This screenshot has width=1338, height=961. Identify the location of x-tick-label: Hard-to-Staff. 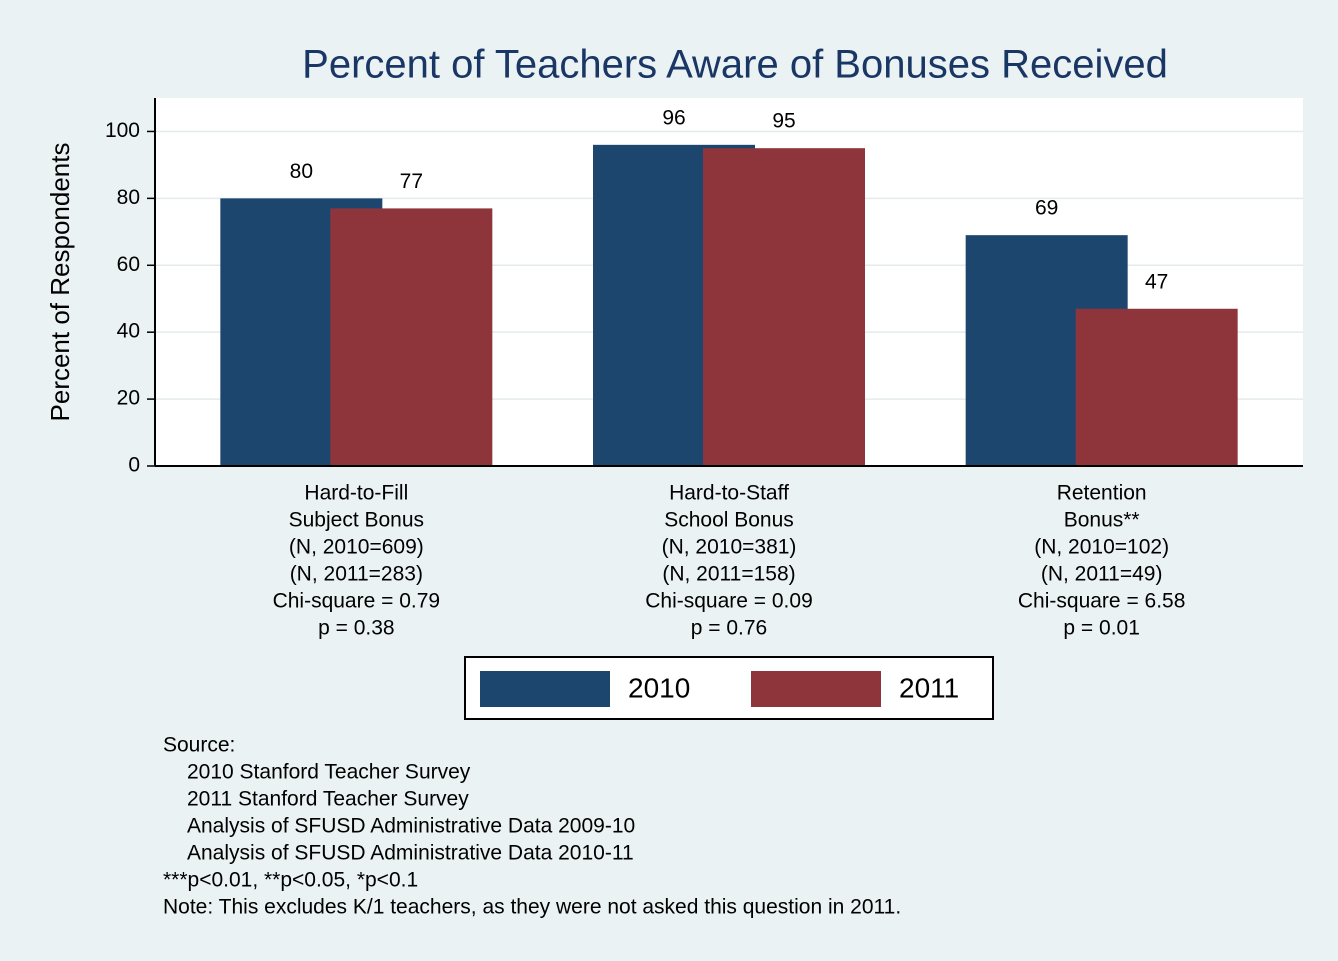
(729, 493).